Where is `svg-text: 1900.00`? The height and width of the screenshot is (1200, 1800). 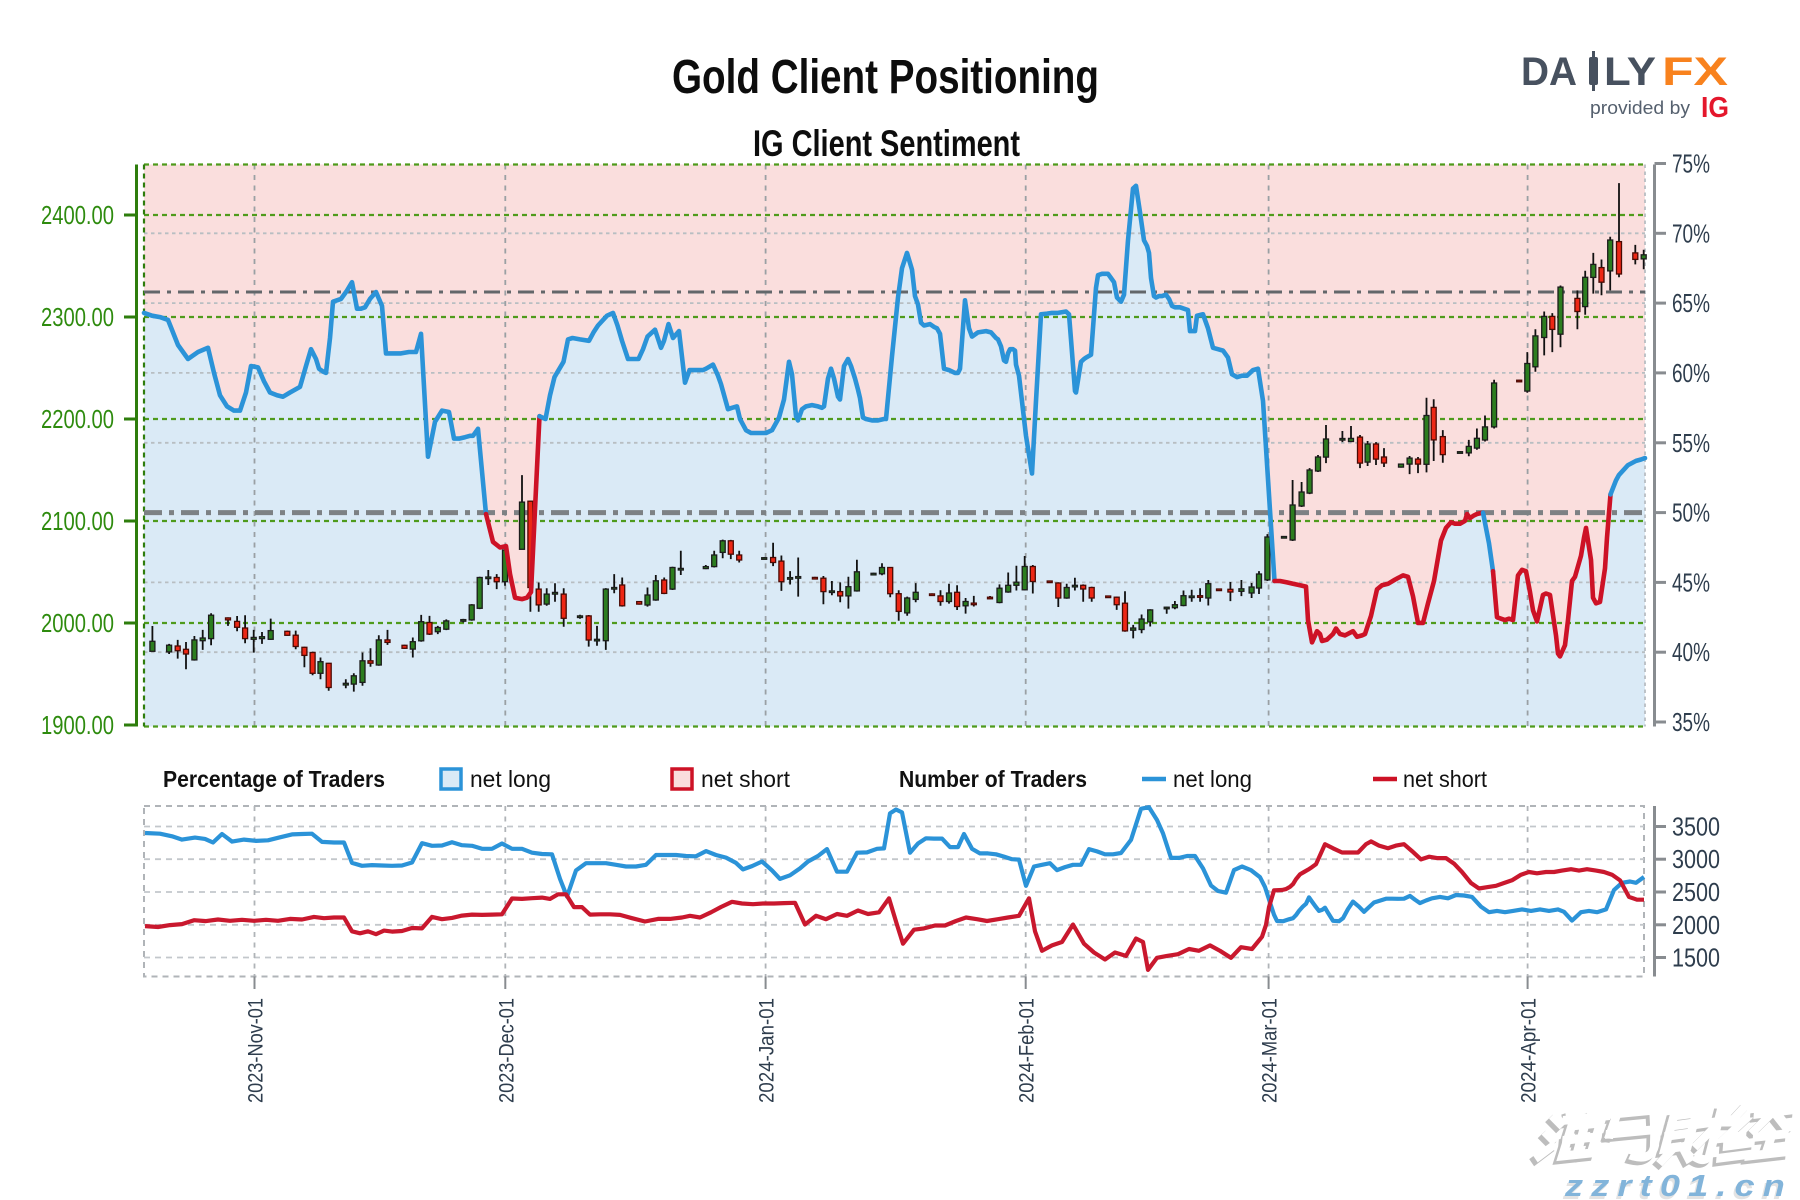
svg-text: 1900.00 is located at coordinates (77, 725).